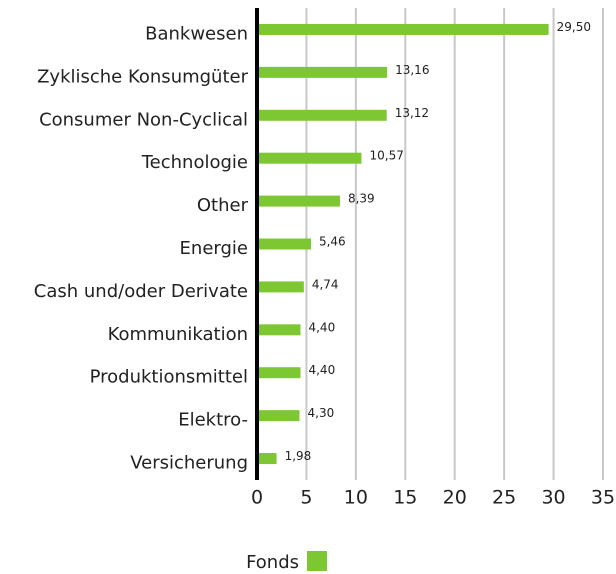 The width and height of the screenshot is (616, 574). I want to click on category-label: Bankwesen, so click(196, 33).